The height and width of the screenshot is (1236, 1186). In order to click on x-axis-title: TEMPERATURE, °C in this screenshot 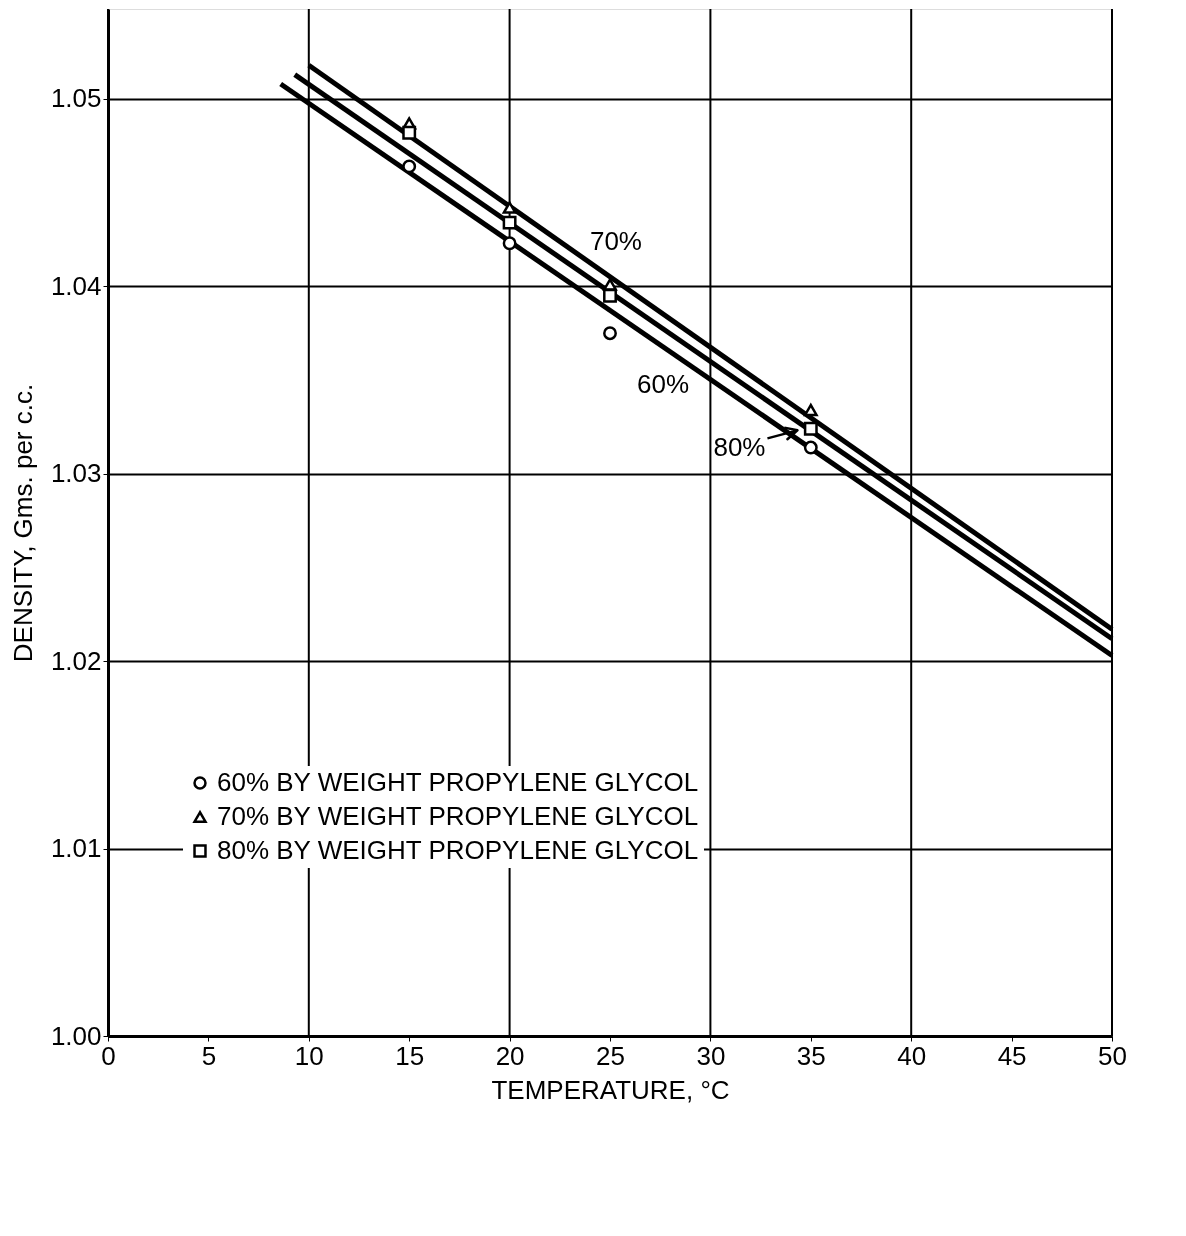, I will do `click(610, 1089)`.